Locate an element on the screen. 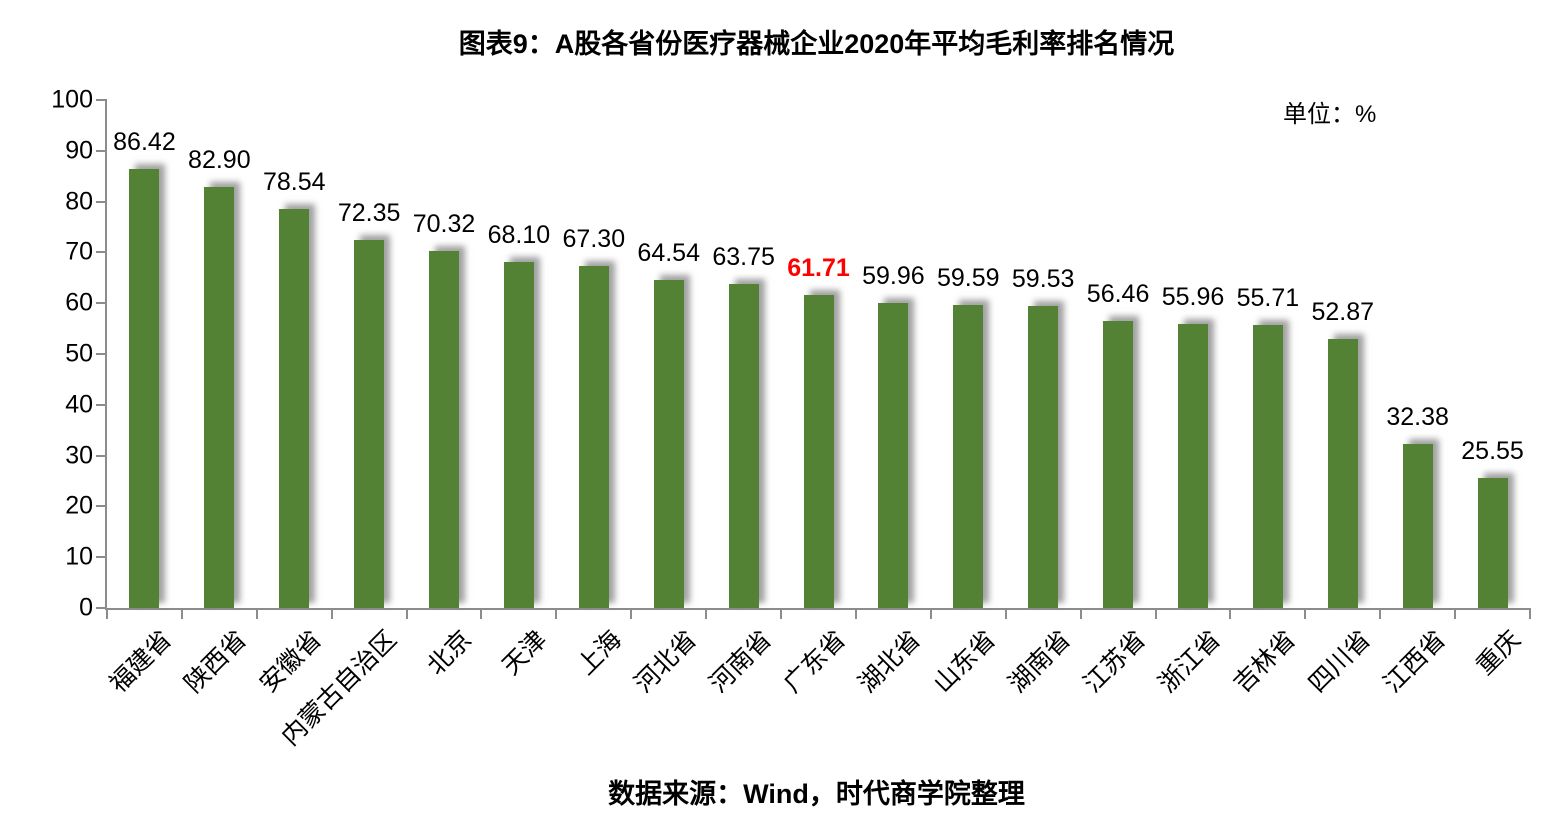  x-category-label: 重庆 is located at coordinates (1498, 653).